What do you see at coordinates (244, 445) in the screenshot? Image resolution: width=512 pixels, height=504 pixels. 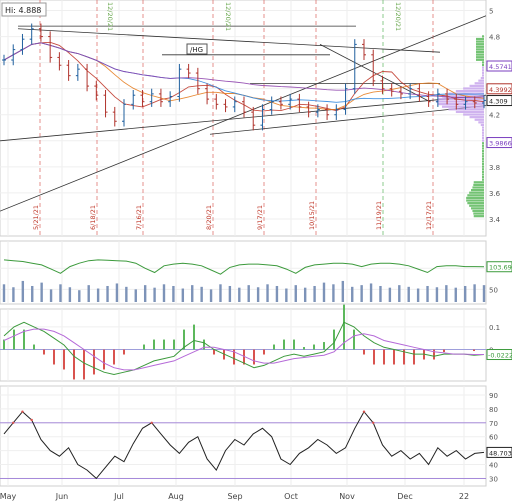 I see `rsi-path` at bounding box center [244, 445].